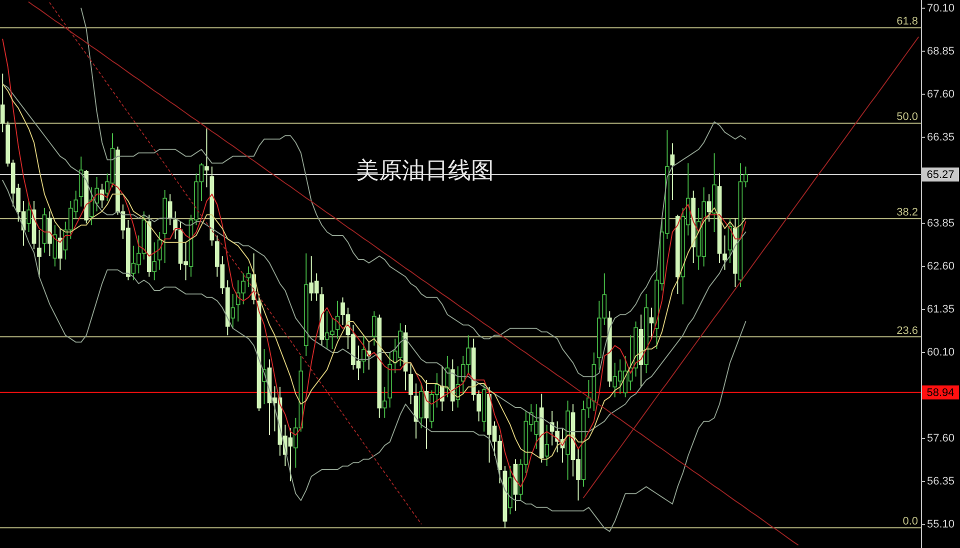  What do you see at coordinates (907, 117) in the screenshot?
I see `level-label: 50.0` at bounding box center [907, 117].